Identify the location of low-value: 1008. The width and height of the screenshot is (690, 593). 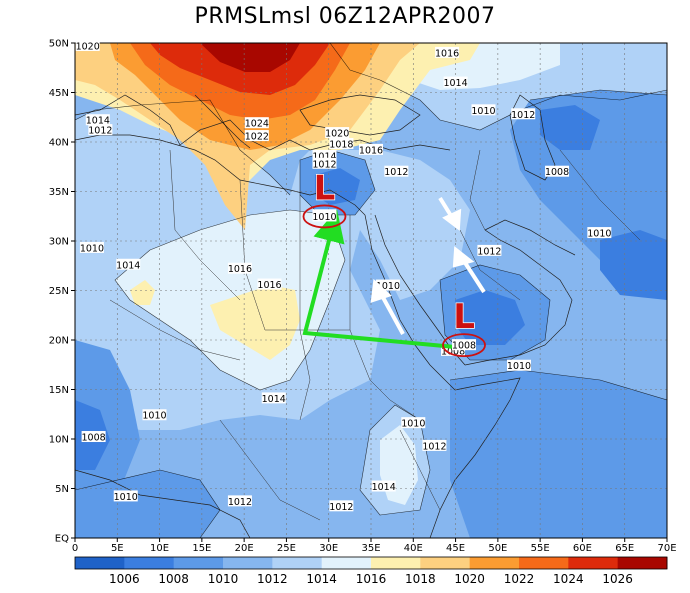
(464, 346).